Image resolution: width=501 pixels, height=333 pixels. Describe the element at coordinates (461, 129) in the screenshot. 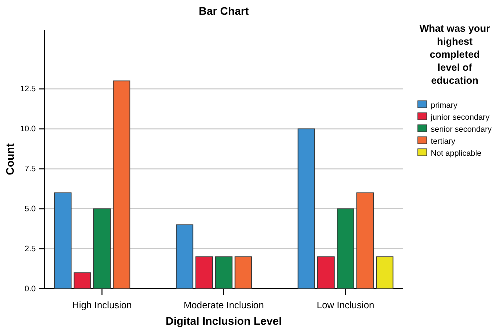

I see `legend-label: senior secondary` at that location.